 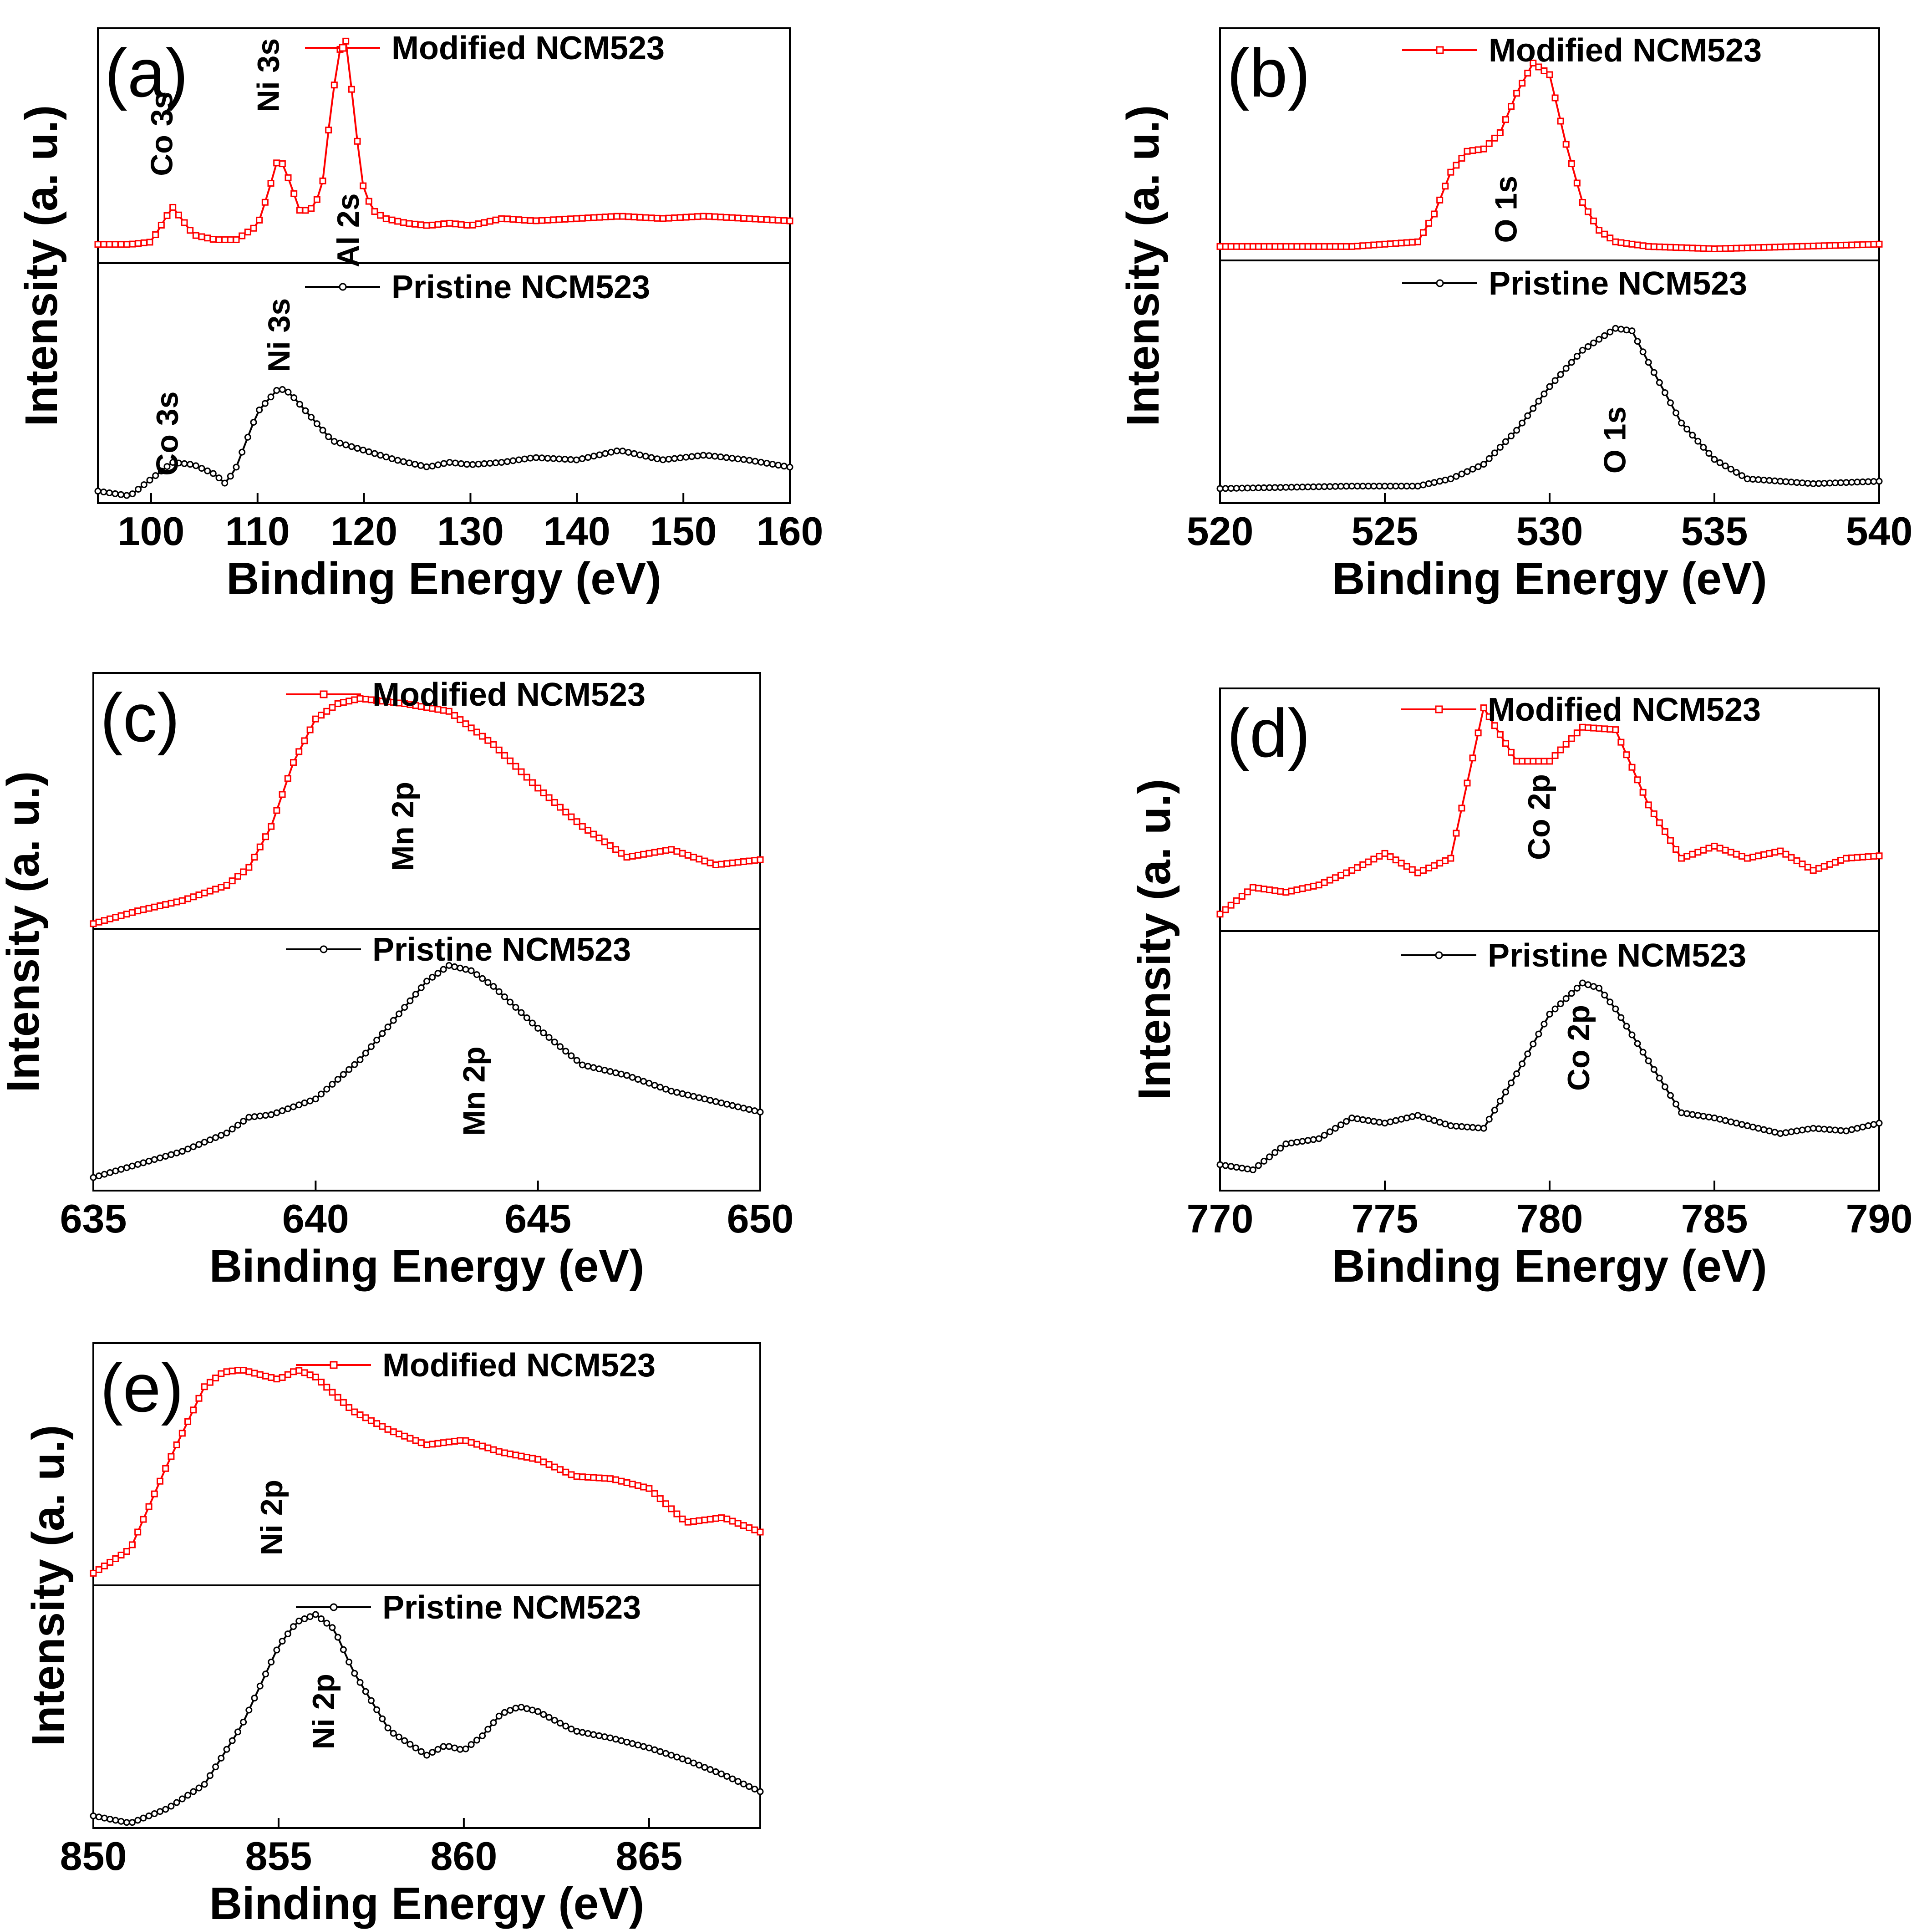 I want to click on series-modified, so click(x=427, y=1472).